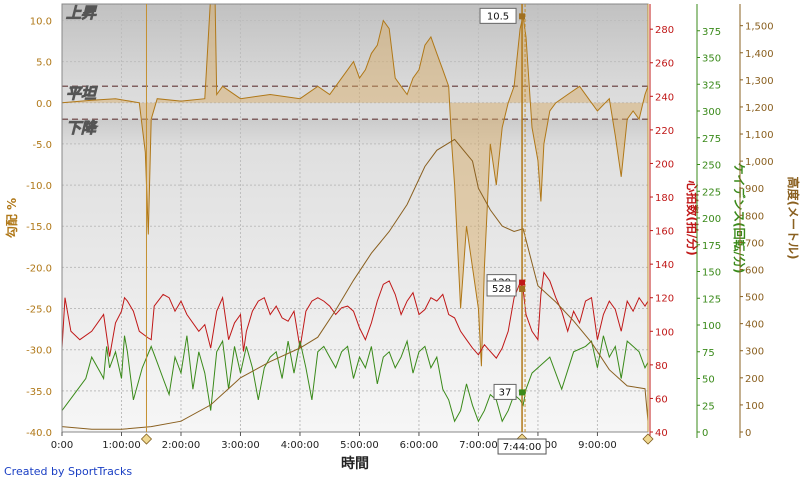 The image size is (800, 484). I want to click on cursor-time-label: 7:44:00, so click(522, 447).